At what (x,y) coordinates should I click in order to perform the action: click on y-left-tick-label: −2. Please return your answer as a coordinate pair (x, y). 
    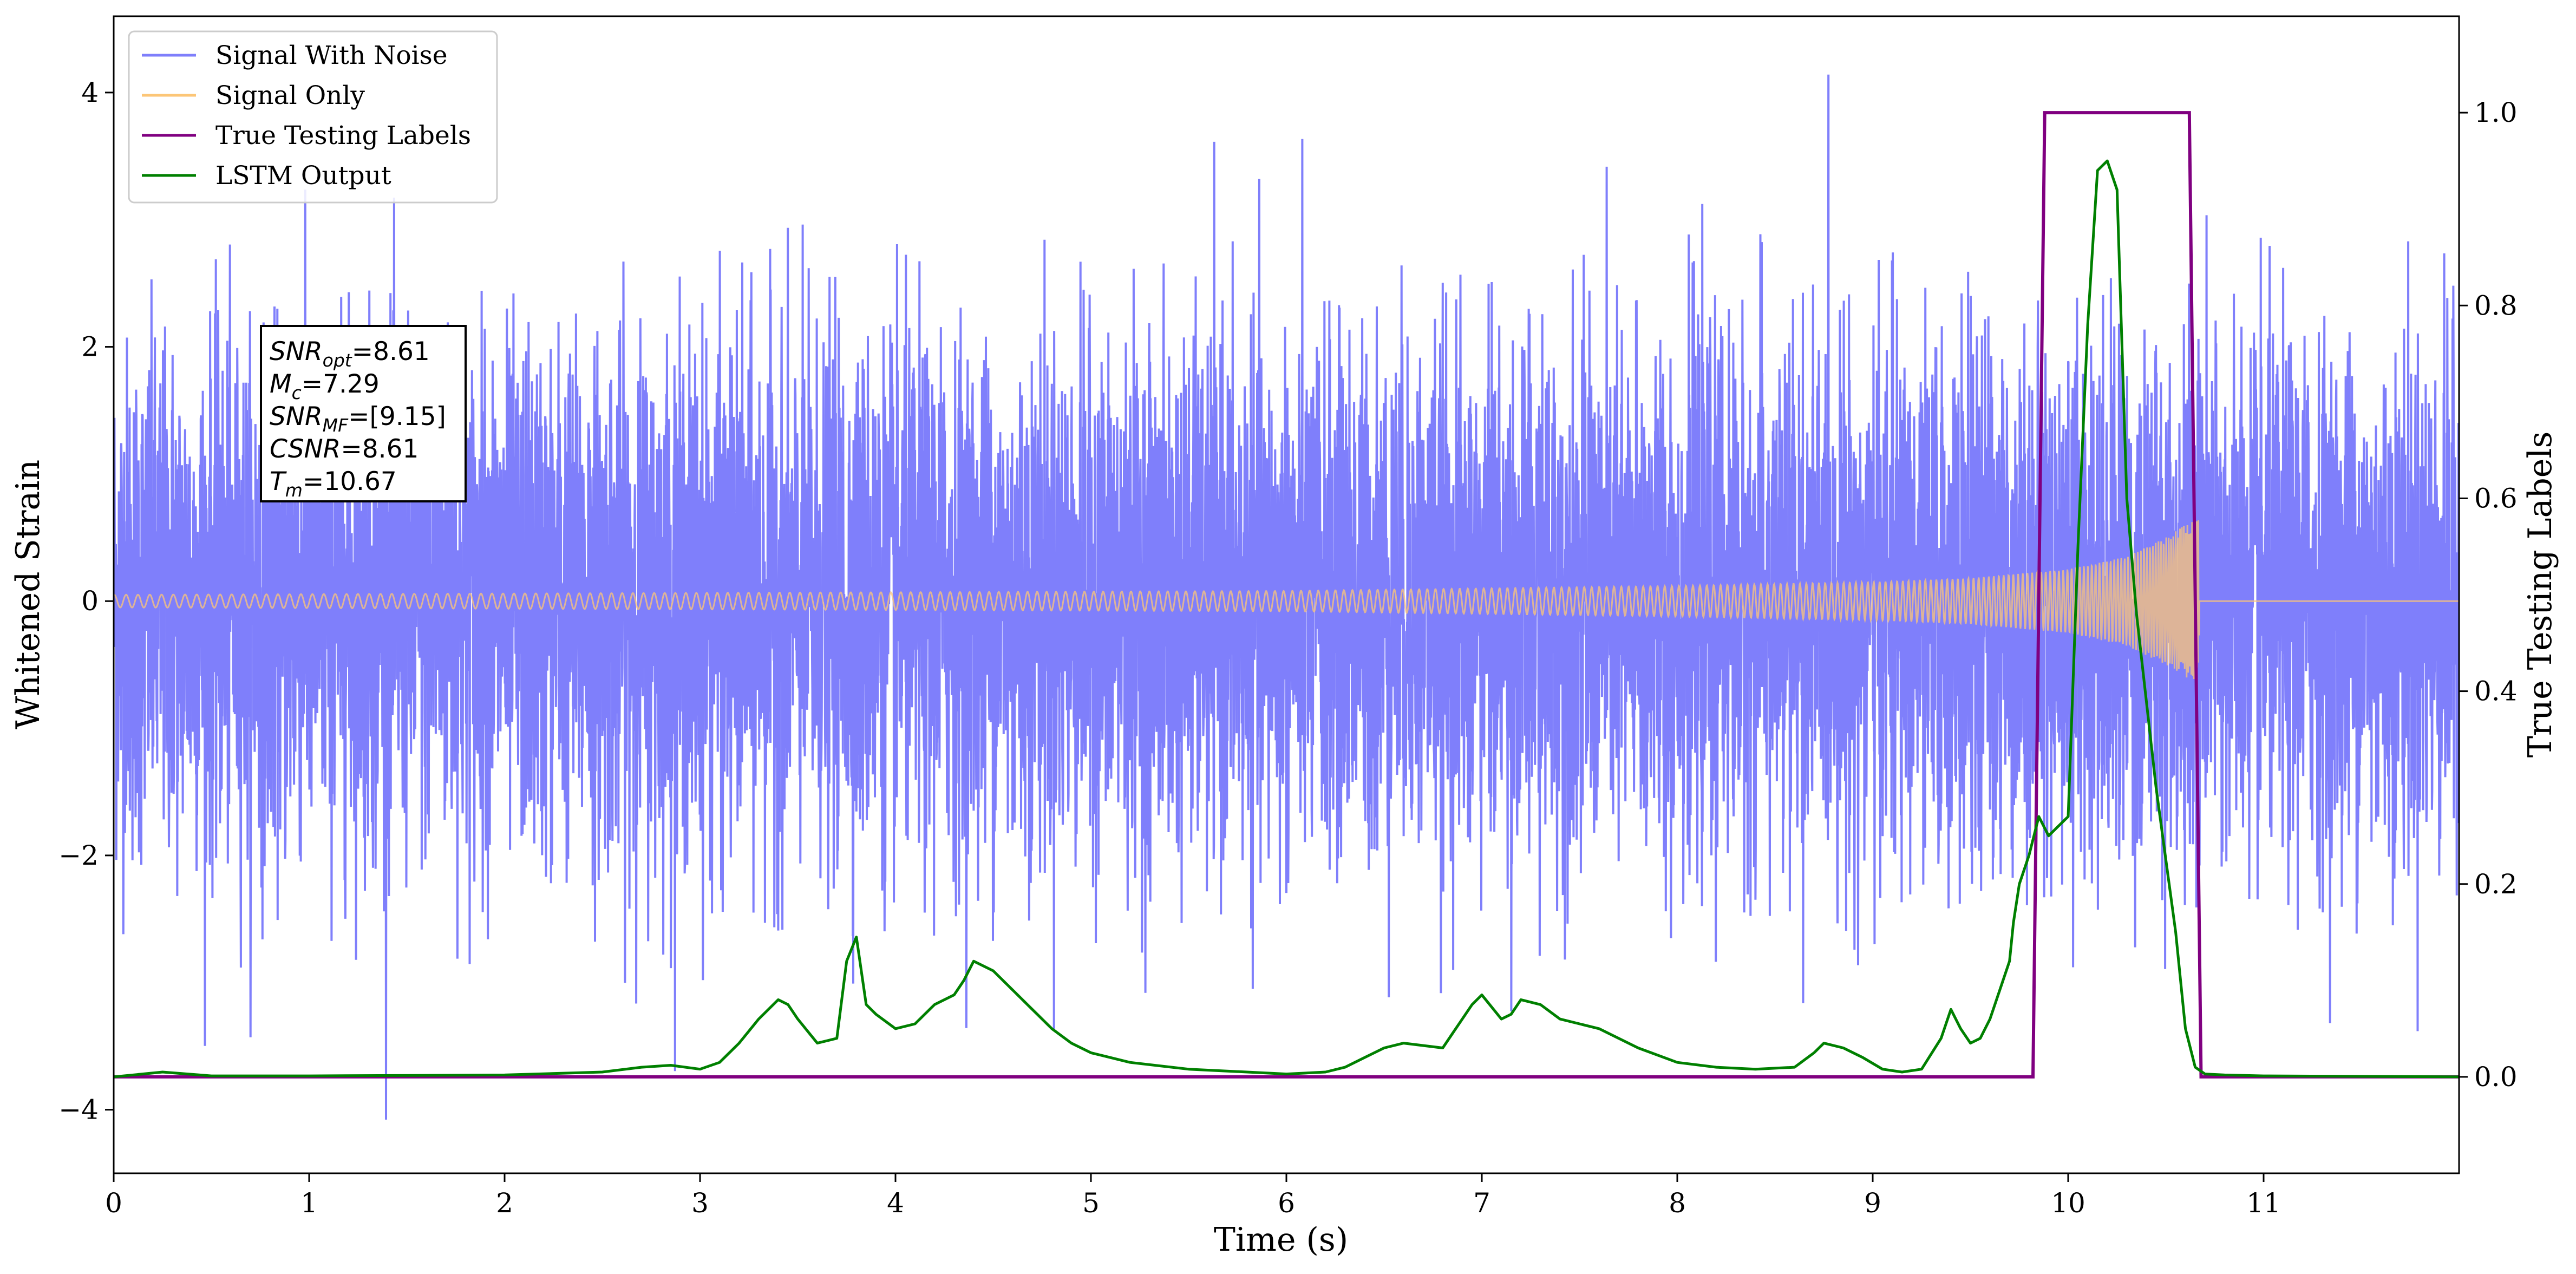
    Looking at the image, I should click on (78, 855).